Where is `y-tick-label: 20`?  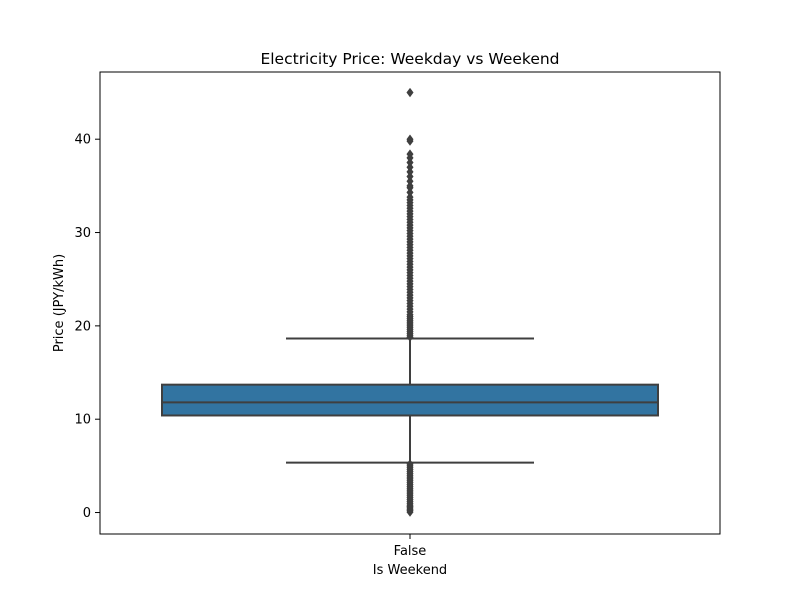
y-tick-label: 20 is located at coordinates (82, 326).